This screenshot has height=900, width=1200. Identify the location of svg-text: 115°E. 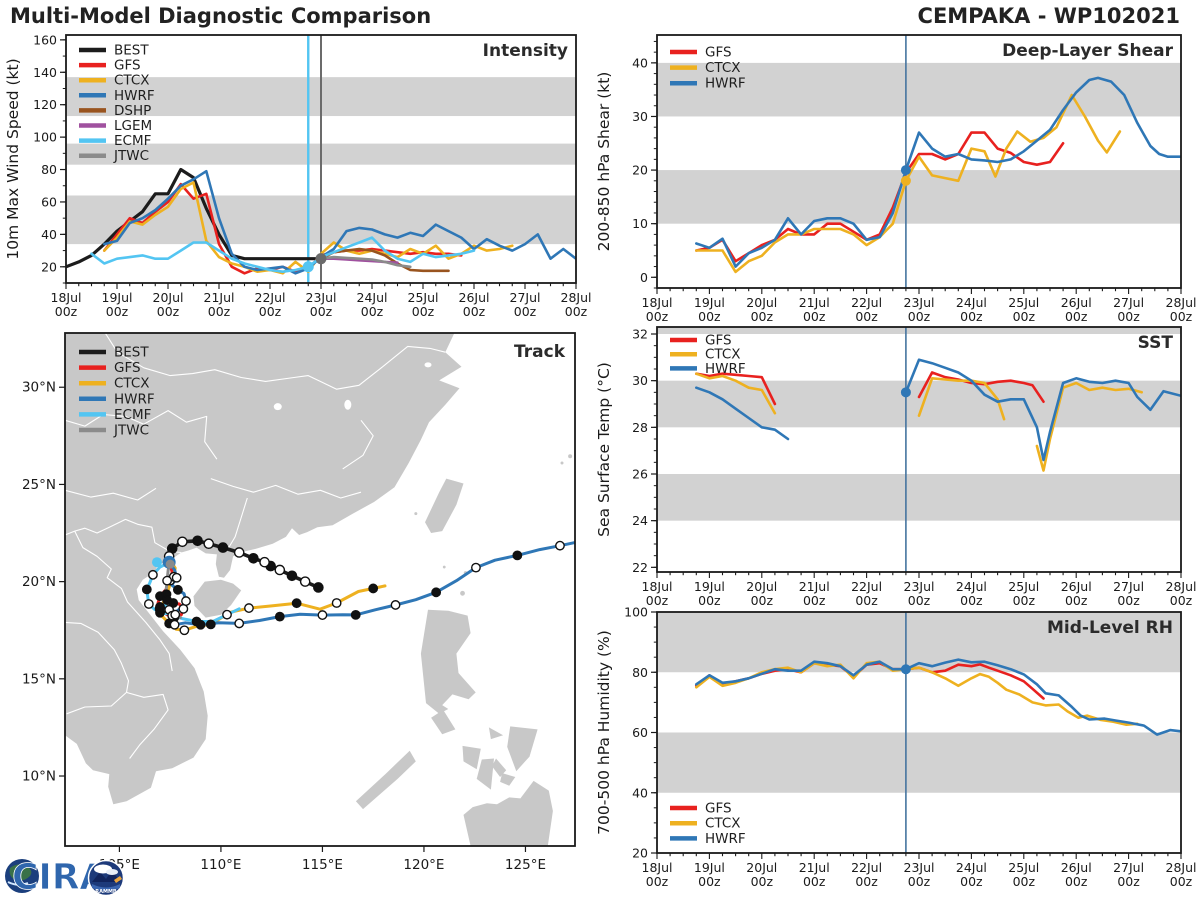
(322, 865).